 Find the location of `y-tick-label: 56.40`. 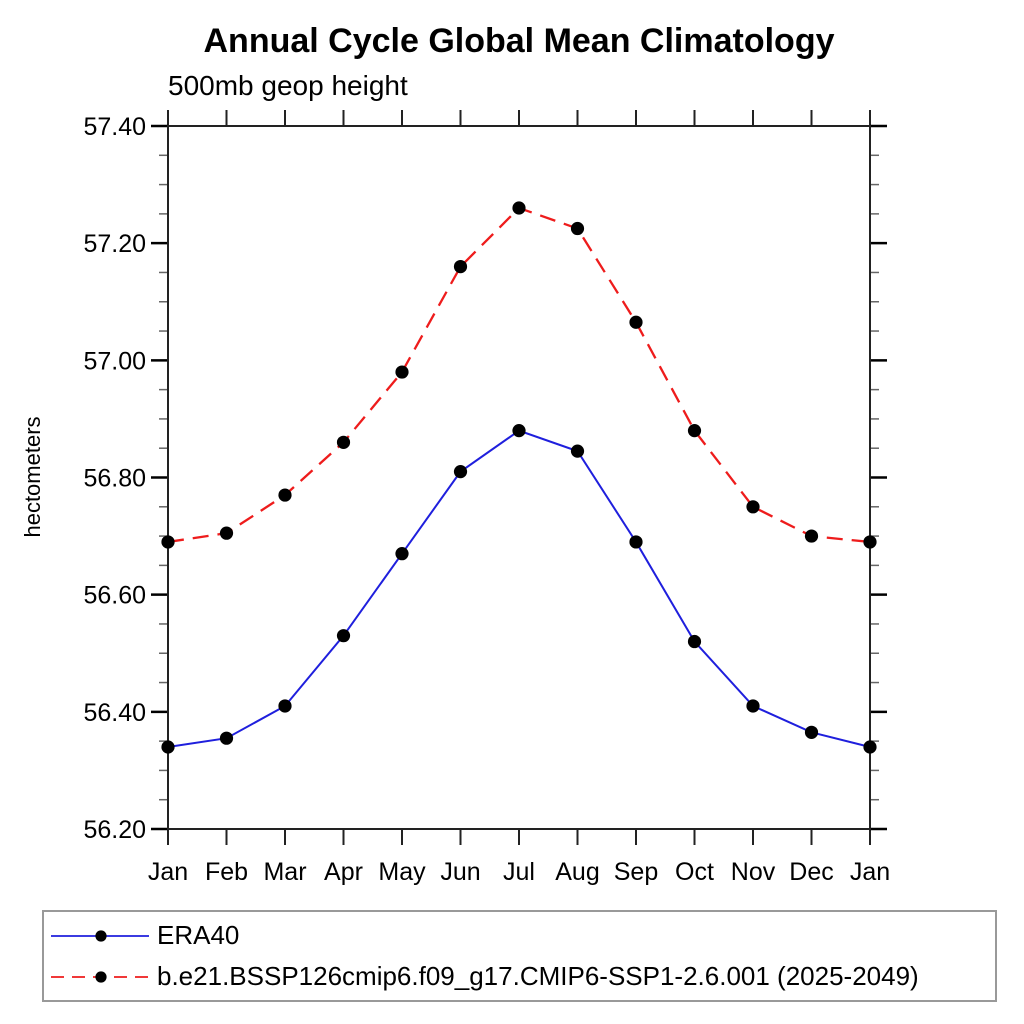

y-tick-label: 56.40 is located at coordinates (114, 713).